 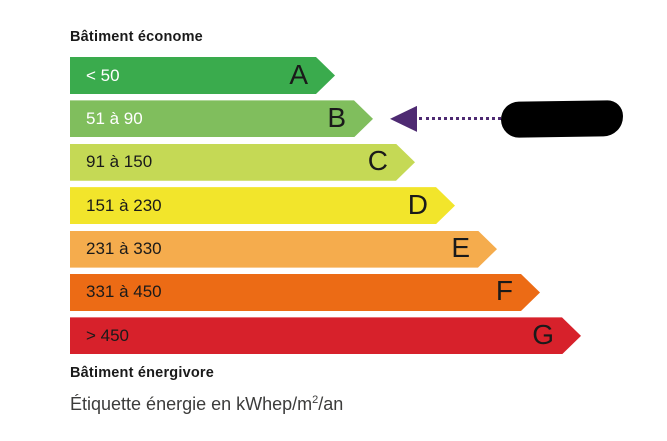 What do you see at coordinates (103, 75) in the screenshot?
I see `energy-class-range: < 50` at bounding box center [103, 75].